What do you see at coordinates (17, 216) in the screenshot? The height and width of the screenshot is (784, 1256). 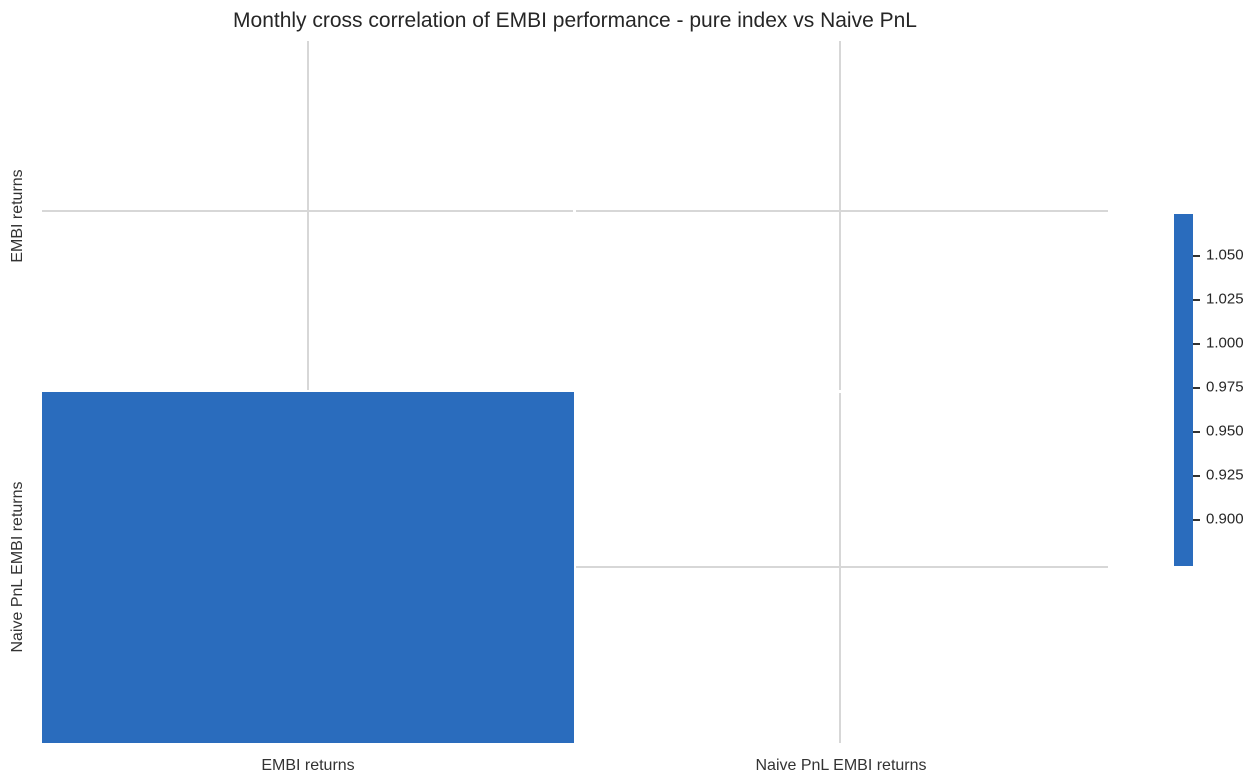 I see `y-tick-label-embi-returns: EMBI returns` at bounding box center [17, 216].